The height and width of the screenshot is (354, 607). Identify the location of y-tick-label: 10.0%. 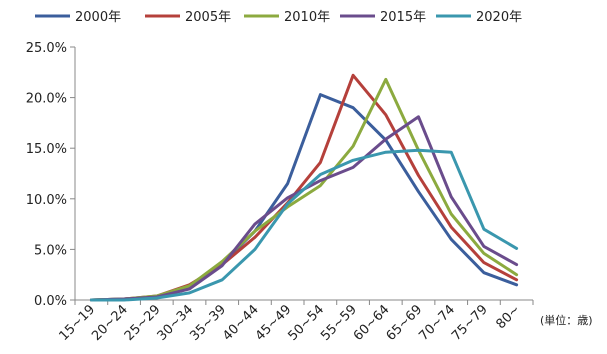
(46, 200).